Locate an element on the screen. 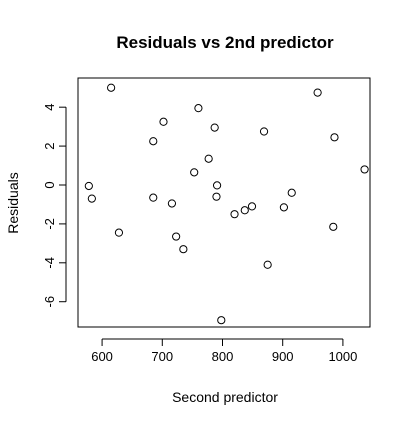  y-tick-label: -2 is located at coordinates (49, 224).